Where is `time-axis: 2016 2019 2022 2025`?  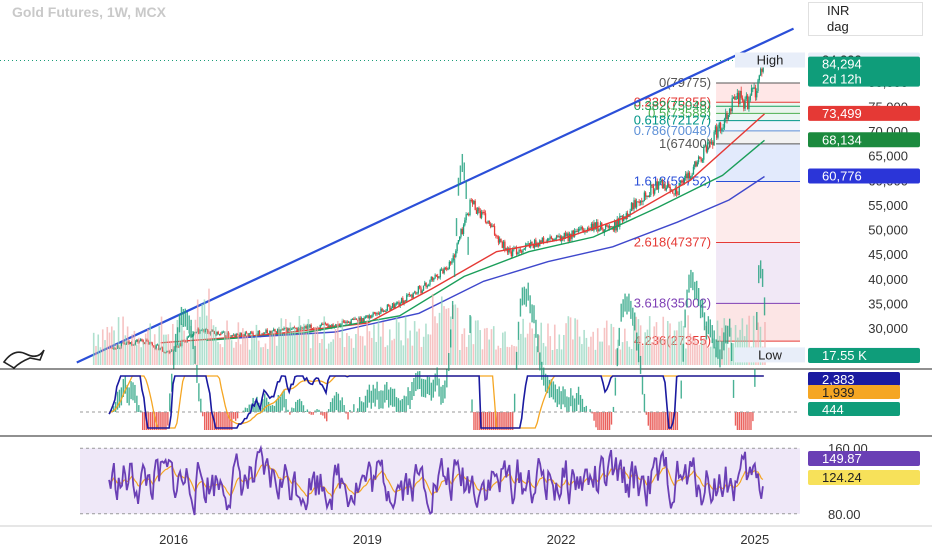
time-axis: 2016 2019 2022 2025 is located at coordinates (464, 539).